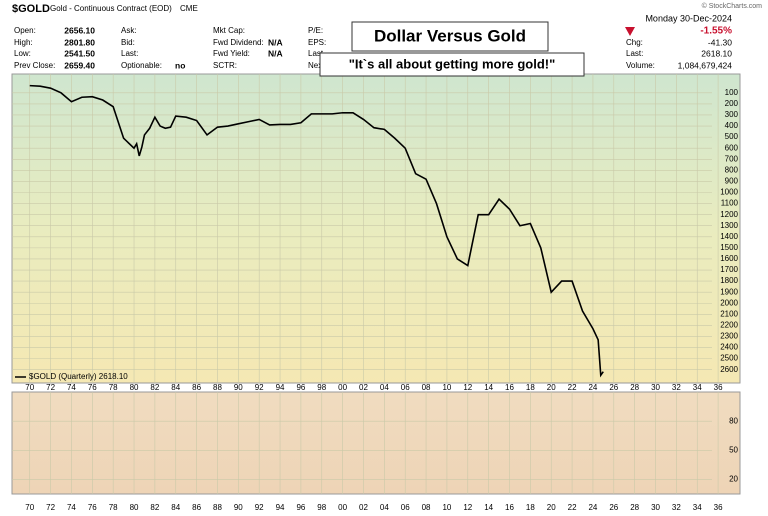  I want to click on y-tick-label: 2500, so click(729, 358).